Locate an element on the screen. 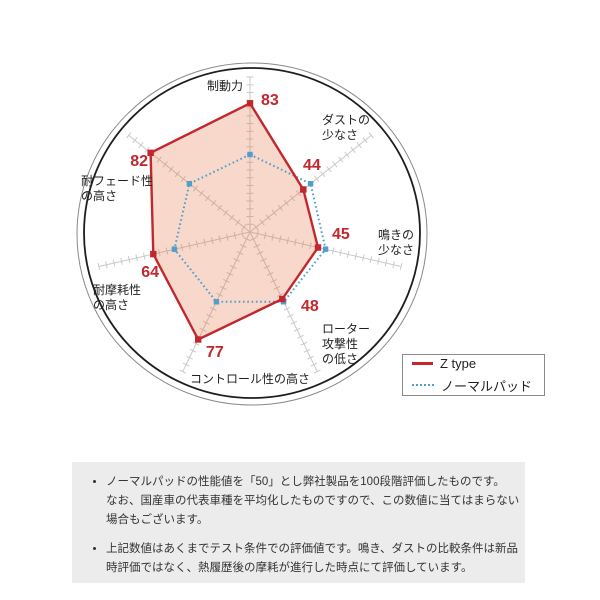 The height and width of the screenshot is (600, 600). ztype-area is located at coordinates (234, 221).